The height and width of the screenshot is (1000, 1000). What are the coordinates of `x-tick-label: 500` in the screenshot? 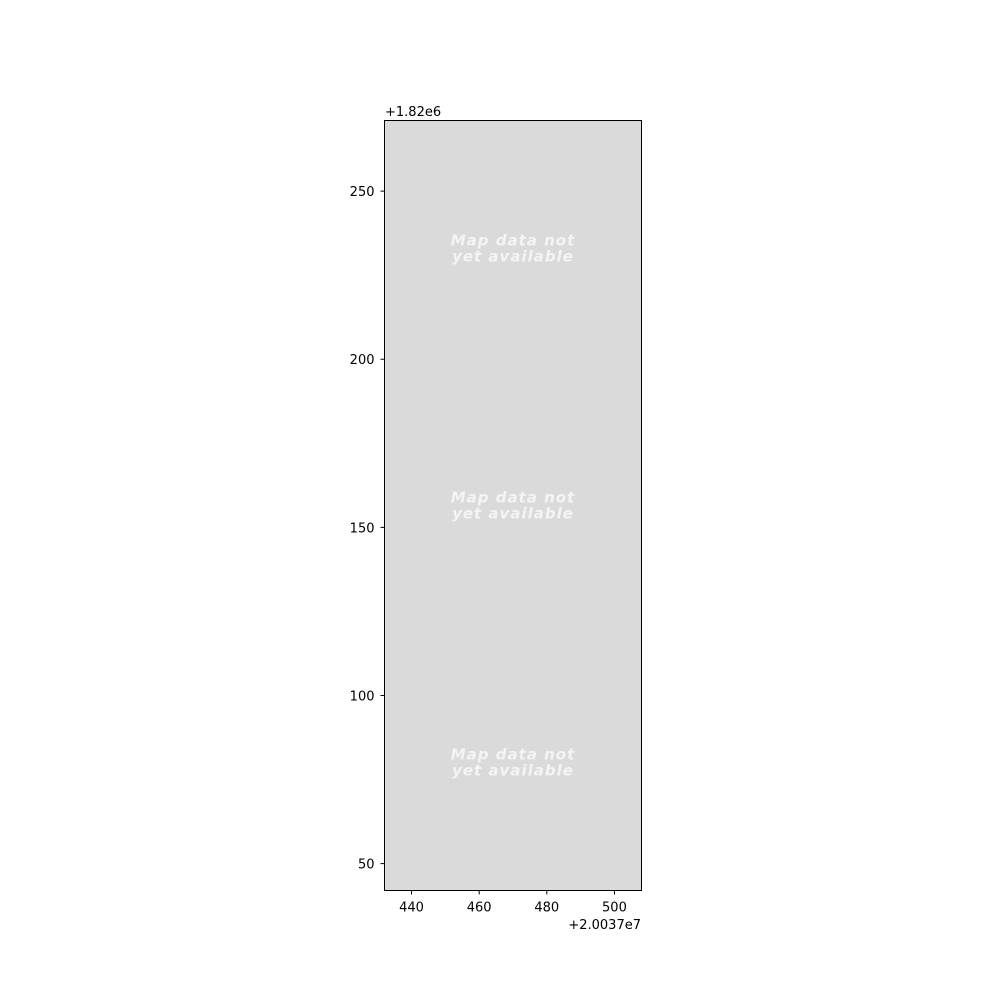 It's located at (614, 908).